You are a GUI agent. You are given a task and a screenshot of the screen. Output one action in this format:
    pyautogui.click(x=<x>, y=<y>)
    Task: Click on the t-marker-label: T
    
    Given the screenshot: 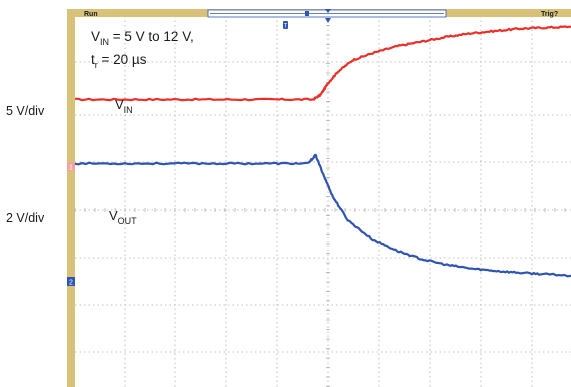 What is the action you would take?
    pyautogui.click(x=286, y=27)
    